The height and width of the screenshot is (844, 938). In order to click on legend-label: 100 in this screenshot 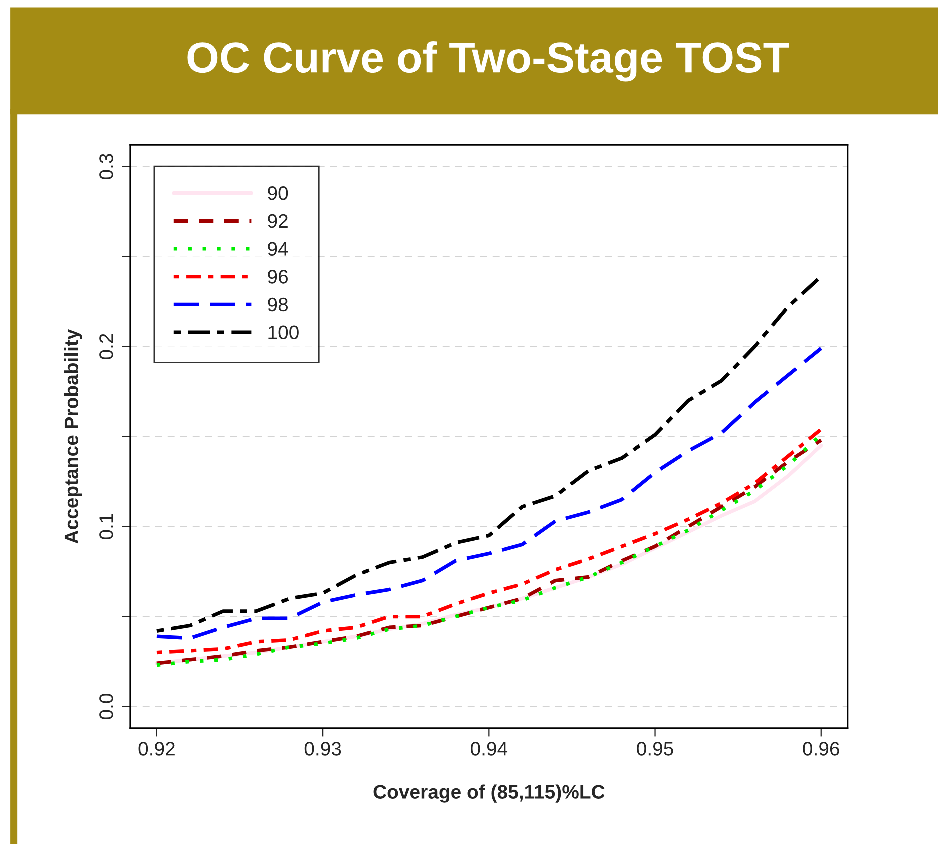, I will do `click(283, 333)`.